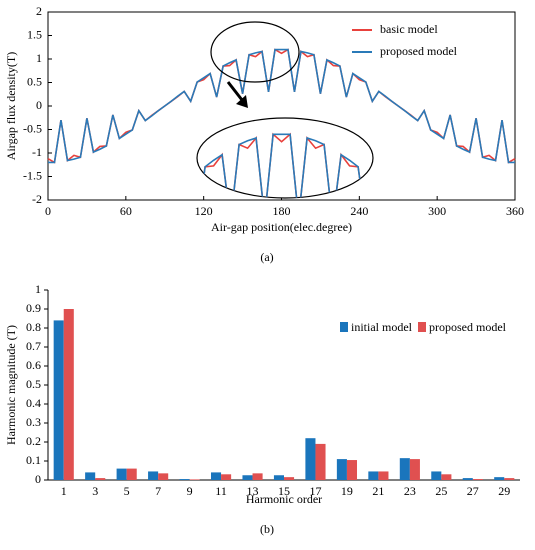 This screenshot has width=535, height=550. What do you see at coordinates (32, 175) in the screenshot?
I see `y-tick-label: -1.5` at bounding box center [32, 175].